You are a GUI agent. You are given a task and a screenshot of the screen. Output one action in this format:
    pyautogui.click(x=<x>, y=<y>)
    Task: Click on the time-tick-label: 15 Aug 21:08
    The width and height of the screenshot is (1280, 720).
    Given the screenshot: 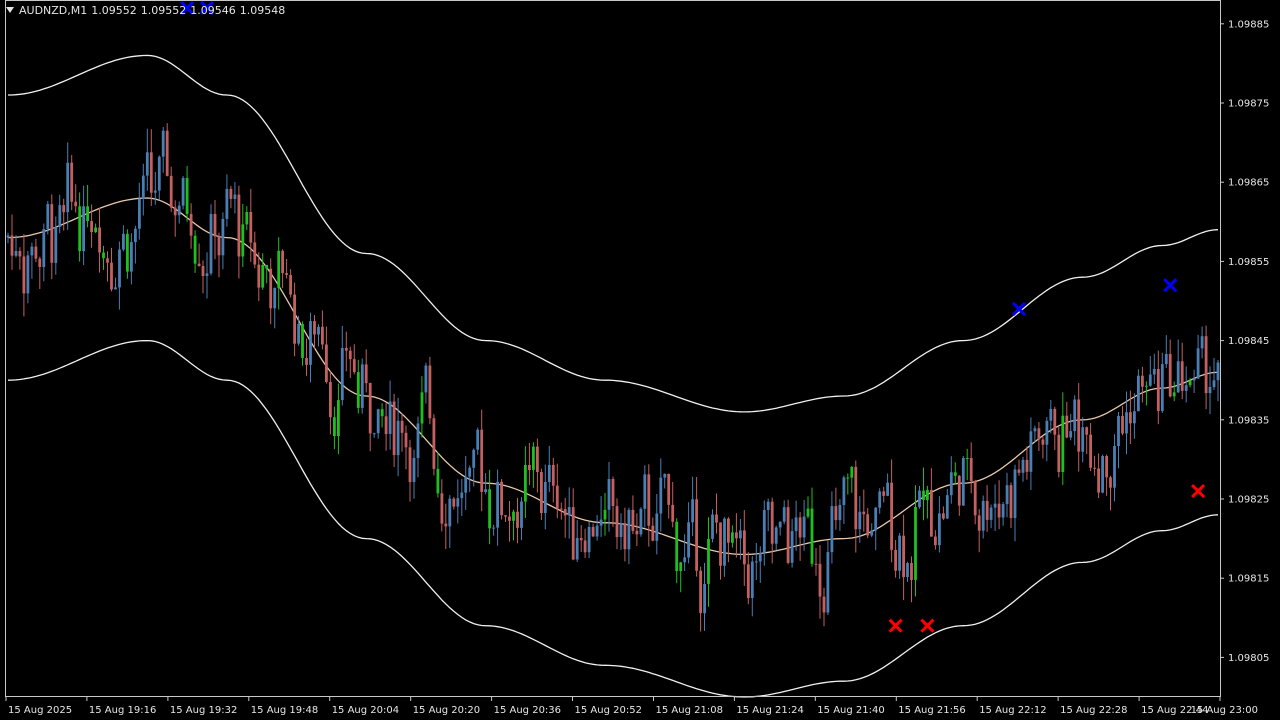 What is the action you would take?
    pyautogui.click(x=689, y=710)
    